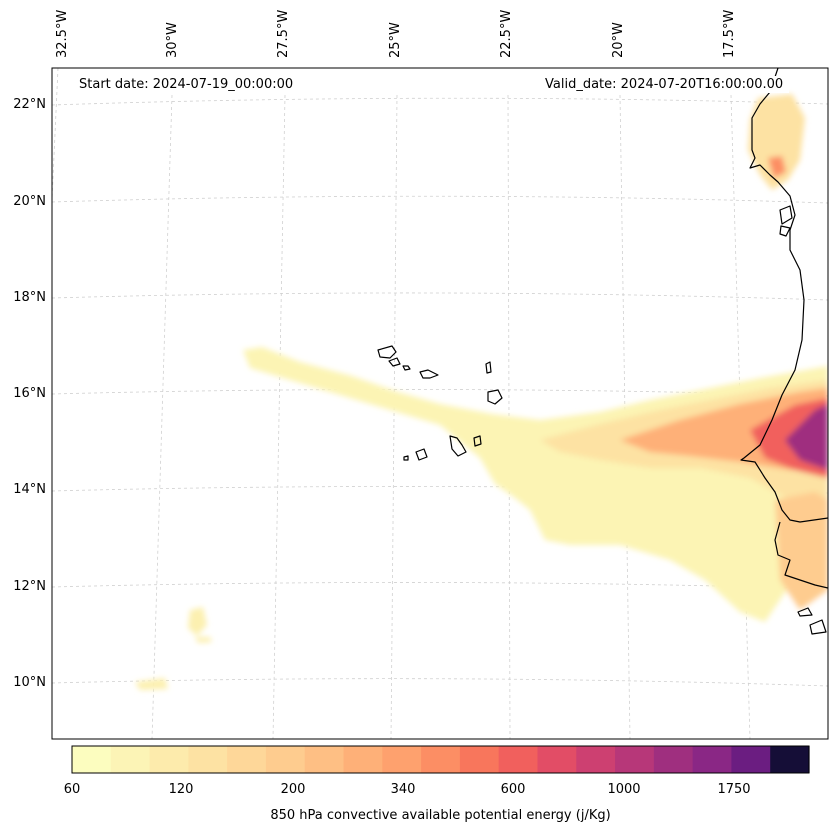 The image size is (837, 840). Describe the element at coordinates (62, 33) in the screenshot. I see `lon-label-32-5w: 32.5°W` at that location.